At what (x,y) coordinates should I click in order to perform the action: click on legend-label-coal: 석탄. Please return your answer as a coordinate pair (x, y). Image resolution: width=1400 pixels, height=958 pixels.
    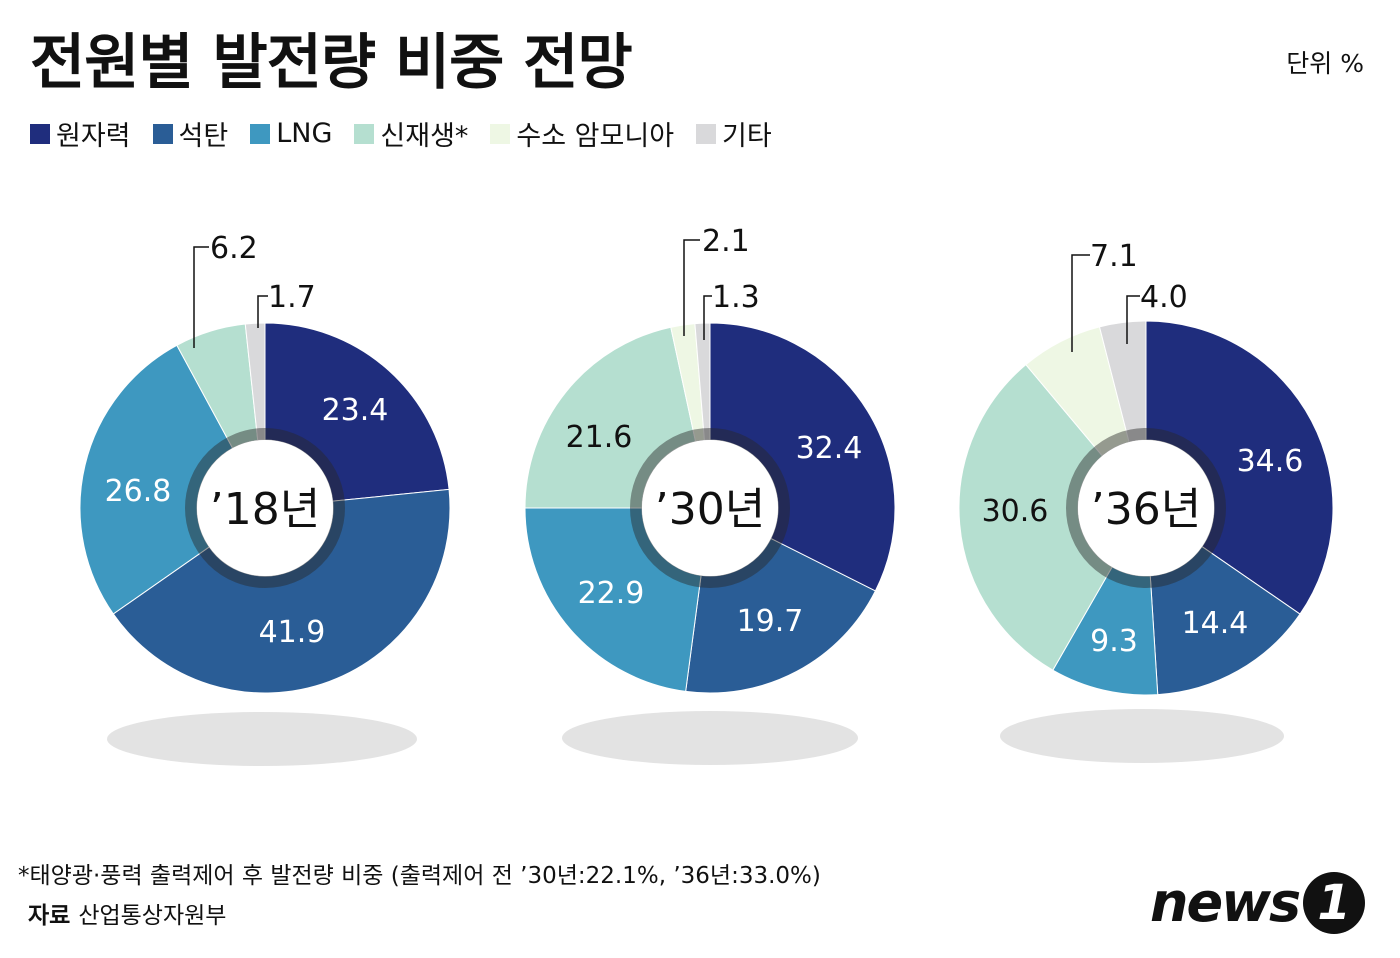
    Looking at the image, I should click on (203, 136).